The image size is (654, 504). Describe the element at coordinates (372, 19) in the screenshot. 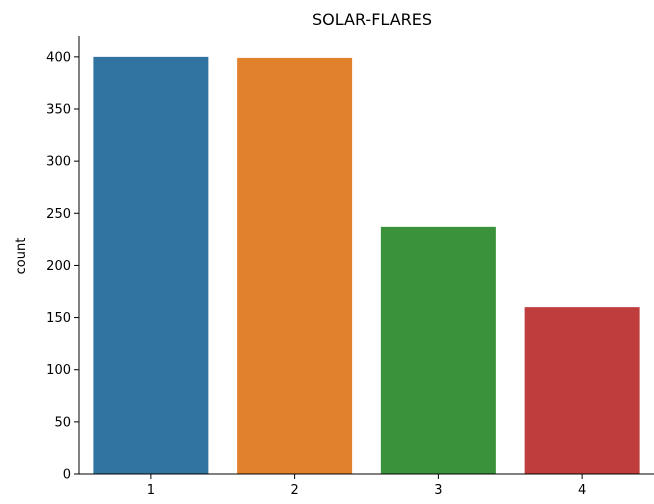

I see `chart-title: SOLAR-FLARES` at that location.